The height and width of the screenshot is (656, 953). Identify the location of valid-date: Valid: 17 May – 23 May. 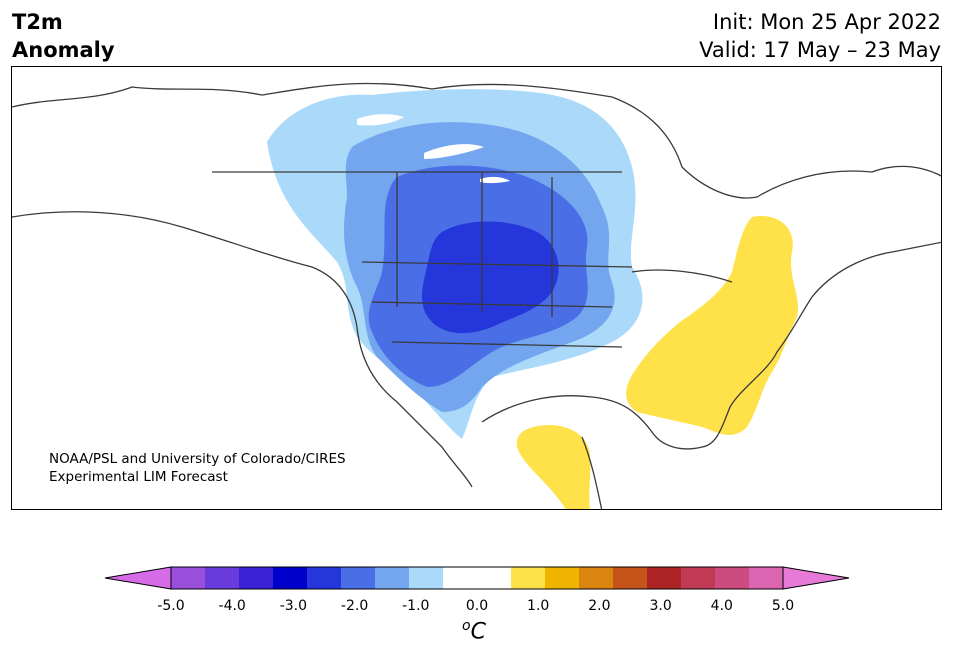
(820, 50).